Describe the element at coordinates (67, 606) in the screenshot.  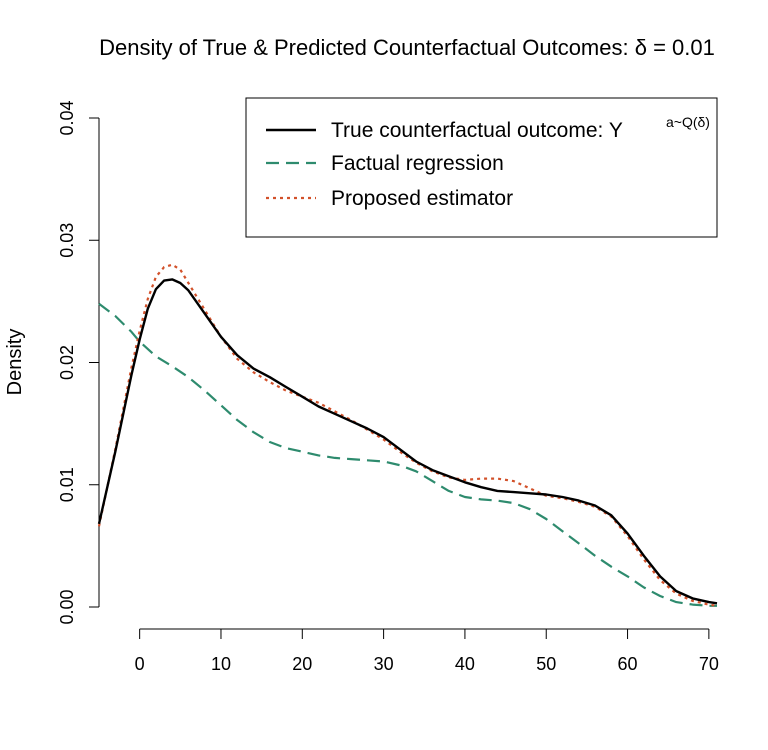
I see `y-tick-label: 0.00` at that location.